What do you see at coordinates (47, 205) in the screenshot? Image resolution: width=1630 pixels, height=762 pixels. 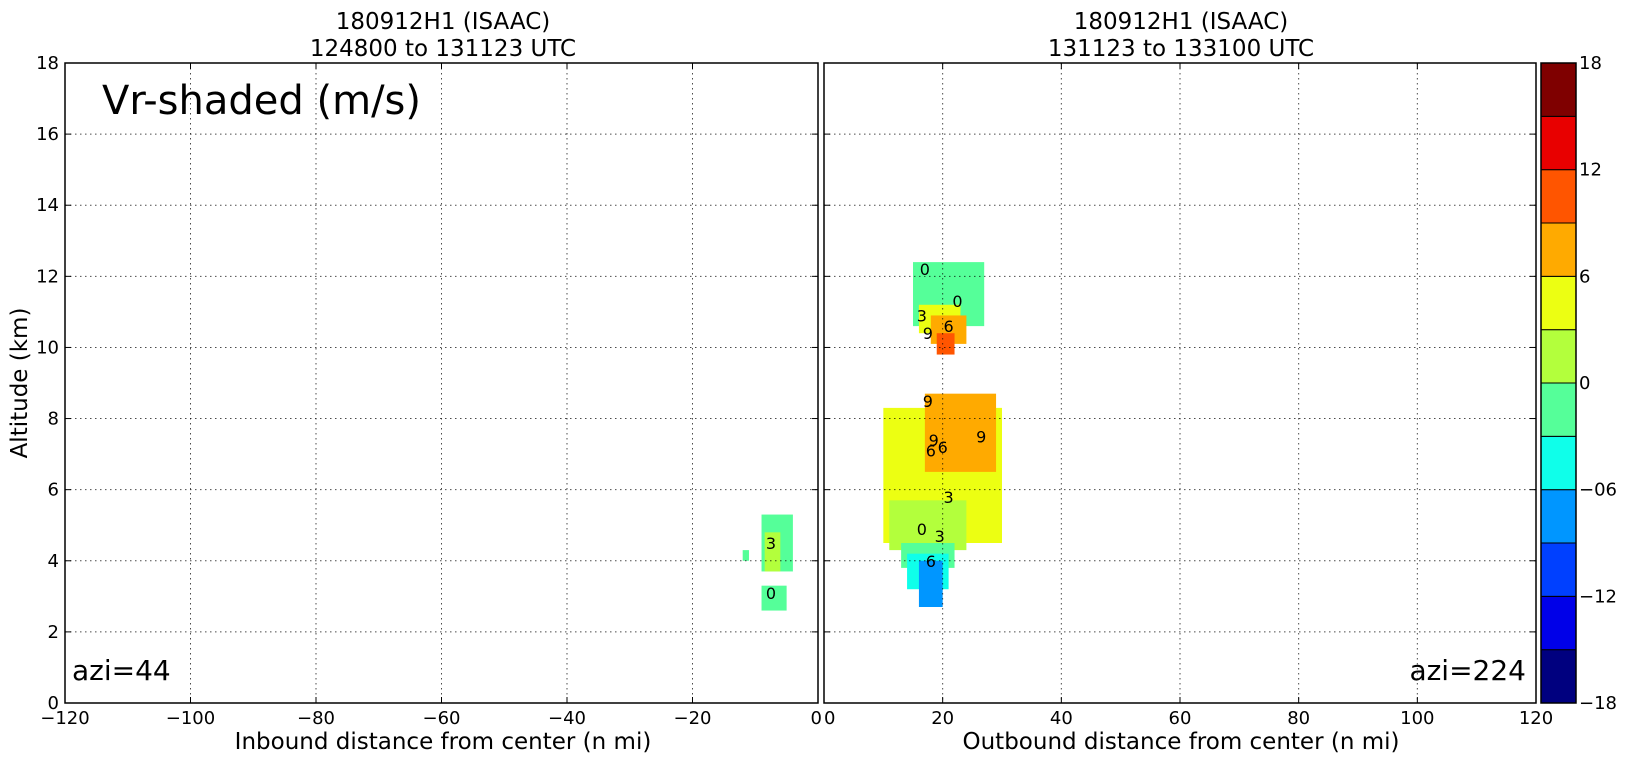 I see `y-tick-label: 14` at bounding box center [47, 205].